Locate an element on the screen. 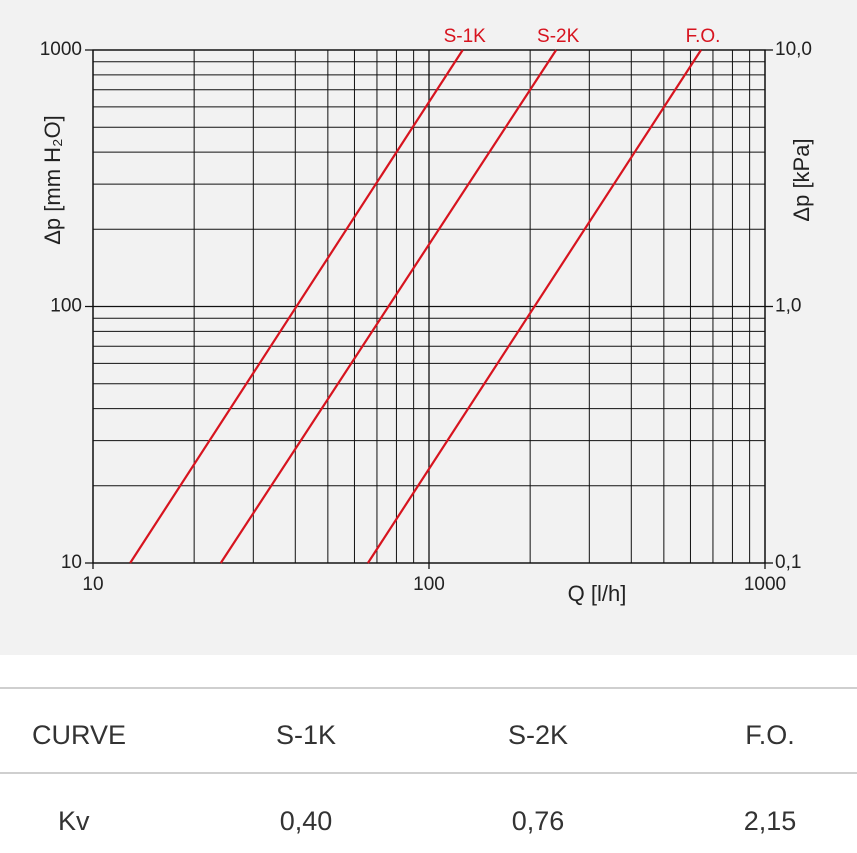  curve-label: S-2K is located at coordinates (558, 36).